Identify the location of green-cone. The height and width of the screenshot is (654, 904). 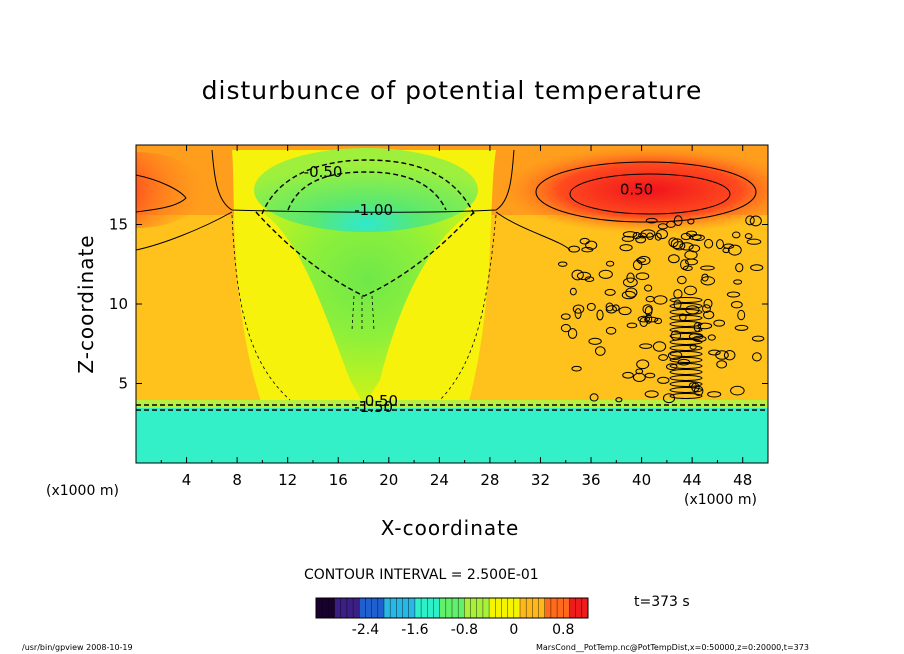
(367, 308).